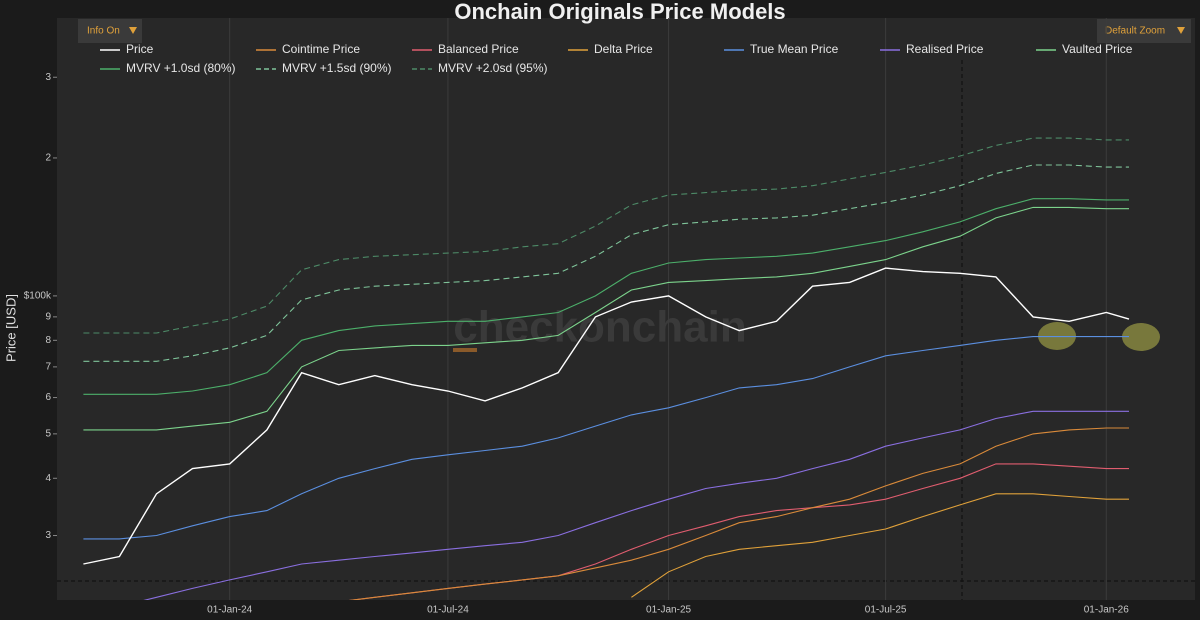  Describe the element at coordinates (48, 397) in the screenshot. I see `y-tick-label: 6` at that location.